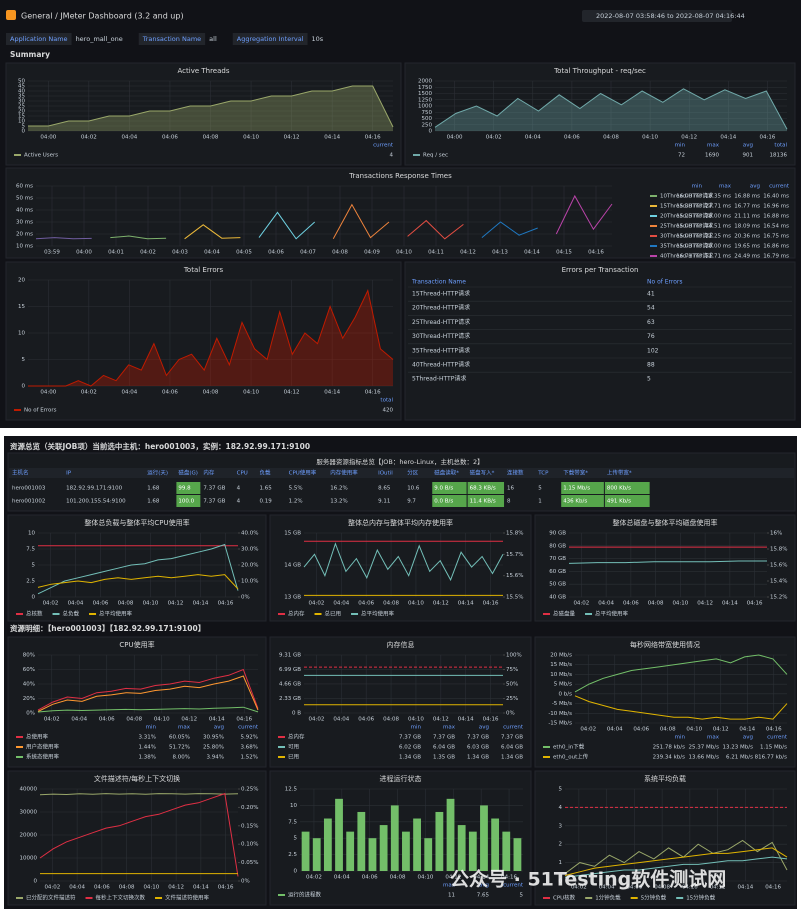  What do you see at coordinates (249, 566) in the screenshot?
I see `y2-tick-label: 20.0%` at bounding box center [249, 566].